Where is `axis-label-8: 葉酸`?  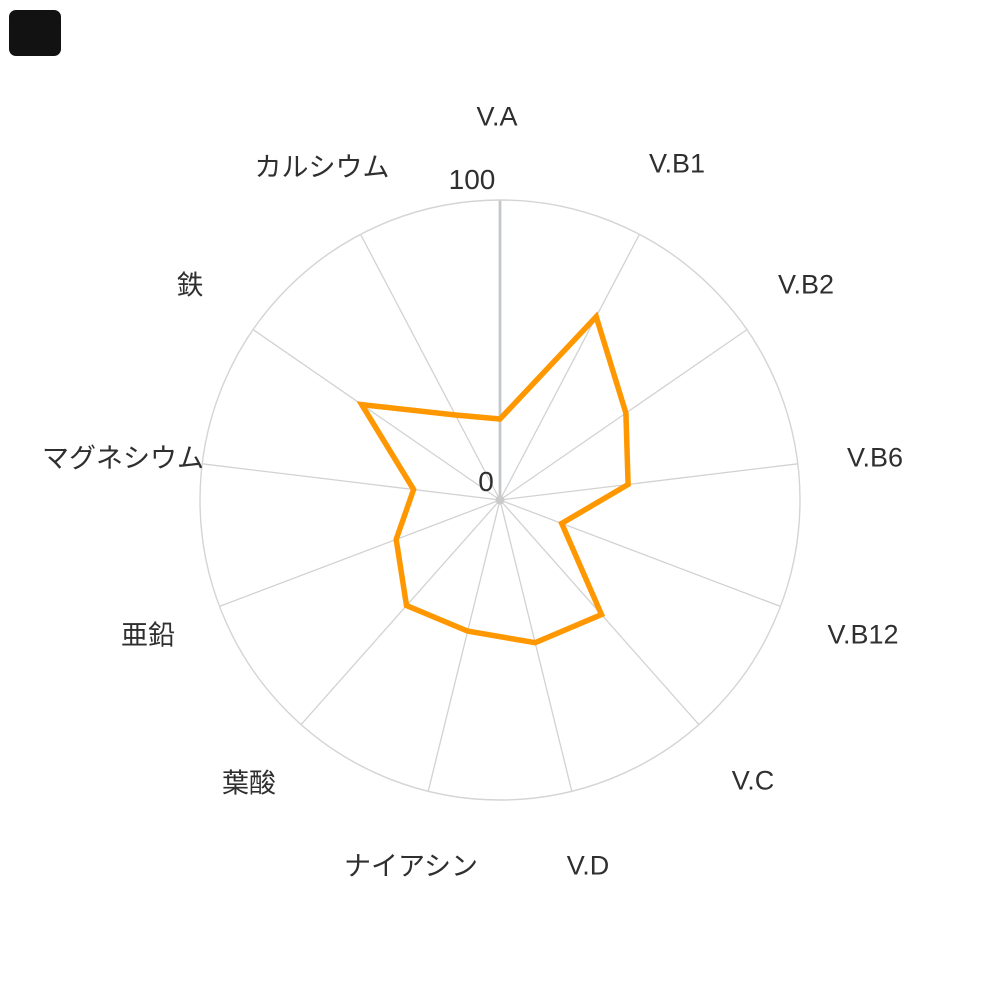 axis-label-8: 葉酸 is located at coordinates (249, 783).